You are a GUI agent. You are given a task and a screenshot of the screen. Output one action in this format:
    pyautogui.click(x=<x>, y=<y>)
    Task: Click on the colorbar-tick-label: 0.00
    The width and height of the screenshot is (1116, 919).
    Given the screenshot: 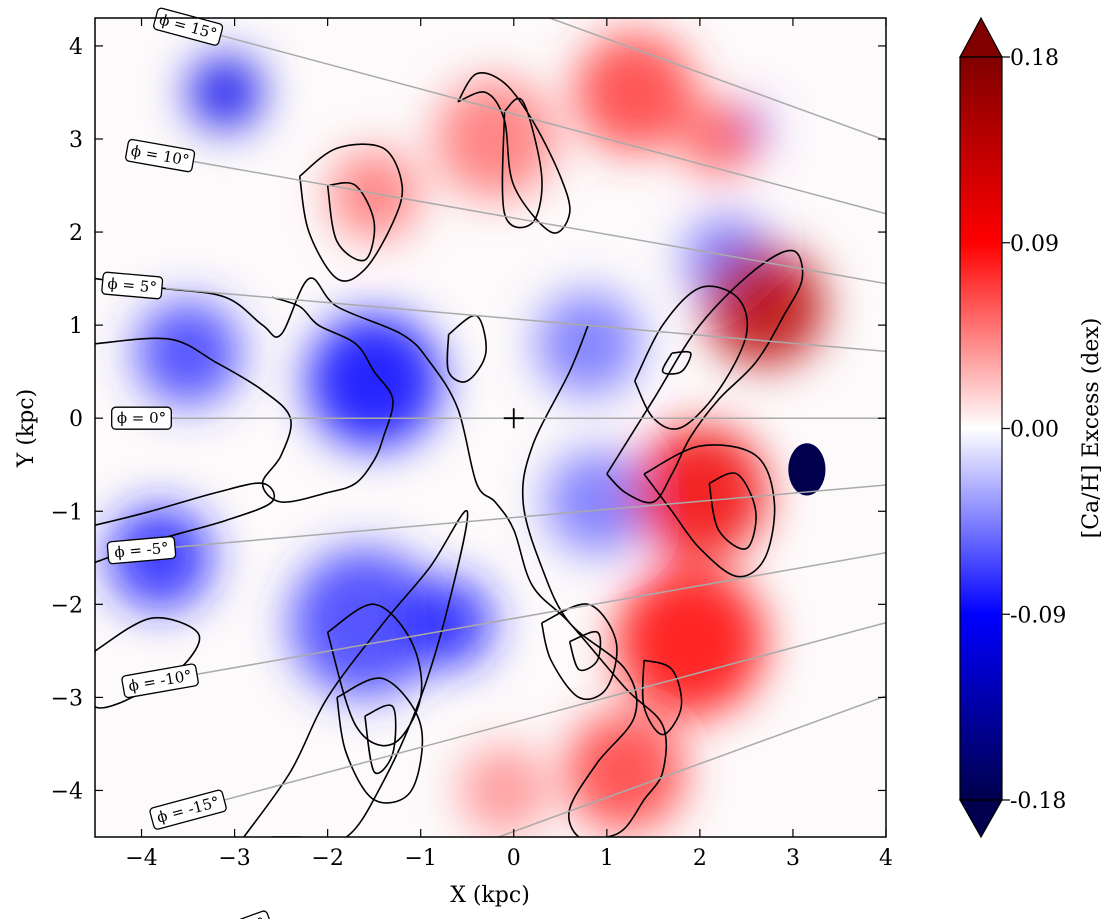 What is the action you would take?
    pyautogui.click(x=1034, y=430)
    